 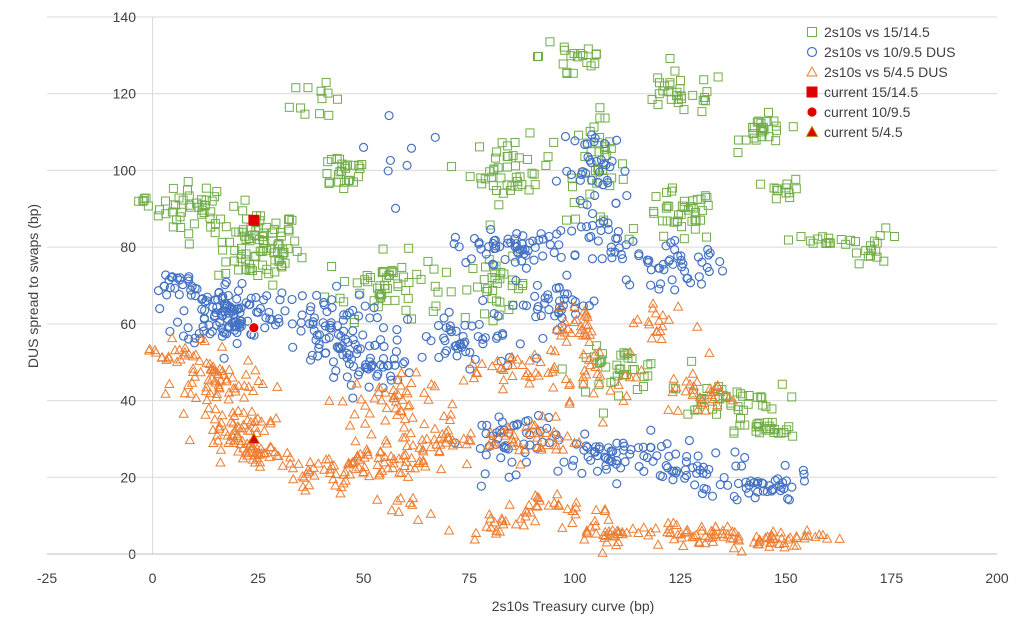 What do you see at coordinates (877, 32) in the screenshot?
I see `legend-label: 2s10s vs 15/14.5` at bounding box center [877, 32].